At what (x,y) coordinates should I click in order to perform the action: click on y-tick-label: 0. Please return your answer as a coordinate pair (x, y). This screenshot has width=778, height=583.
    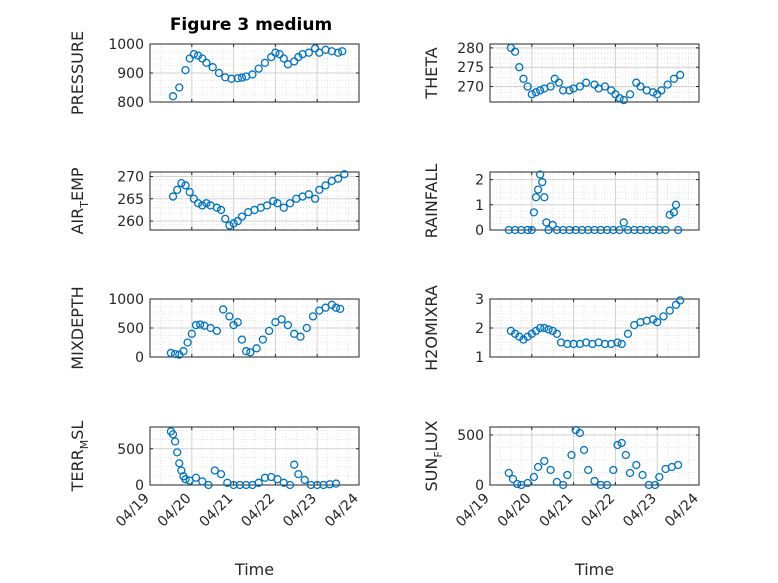
    Looking at the image, I should click on (479, 231).